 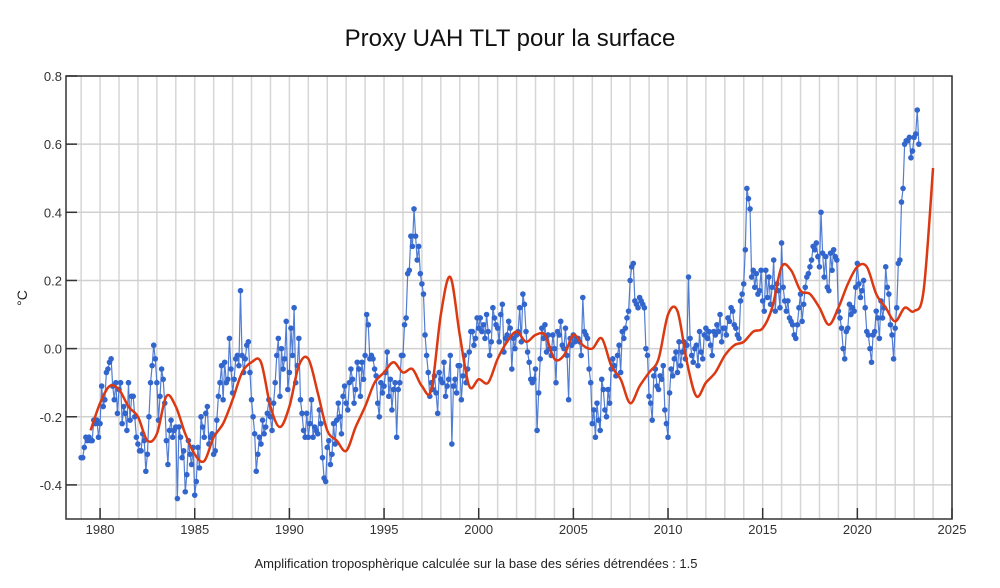 What do you see at coordinates (668, 529) in the screenshot?
I see `x-tick-label: 2010` at bounding box center [668, 529].